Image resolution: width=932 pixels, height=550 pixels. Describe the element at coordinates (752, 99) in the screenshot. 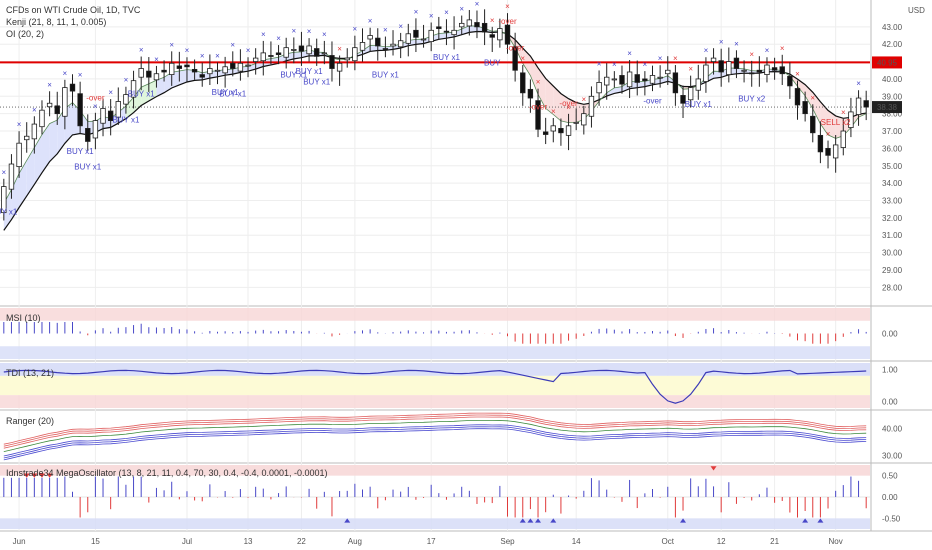

I see `signal-label: BUY x2` at that location.